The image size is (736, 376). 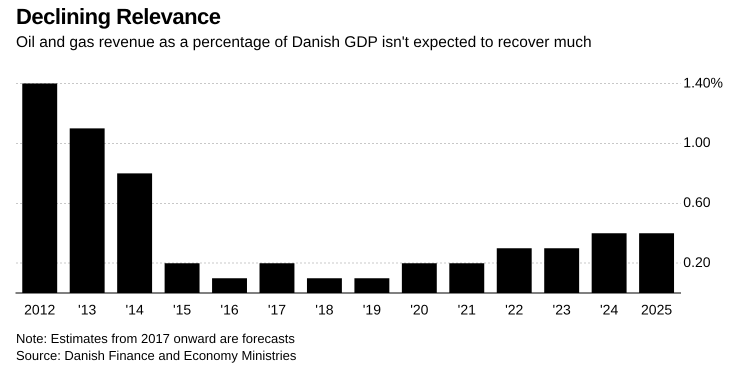 I want to click on y-tick-label: 0.60, so click(x=697, y=202).